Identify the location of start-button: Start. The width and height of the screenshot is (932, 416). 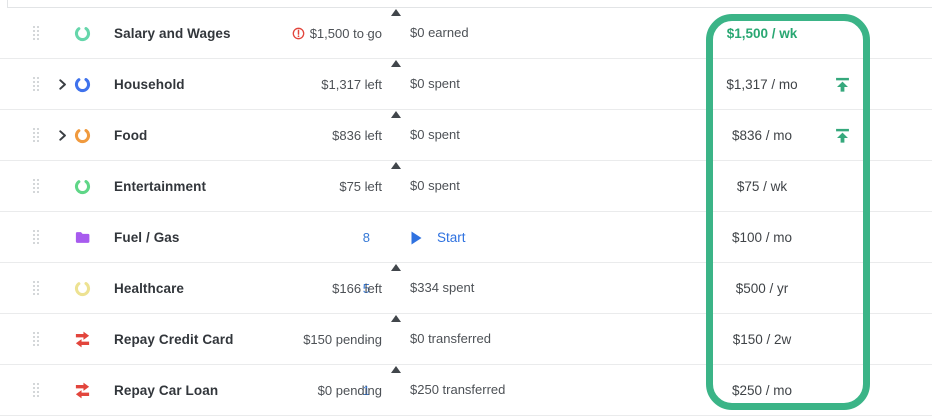
(438, 237).